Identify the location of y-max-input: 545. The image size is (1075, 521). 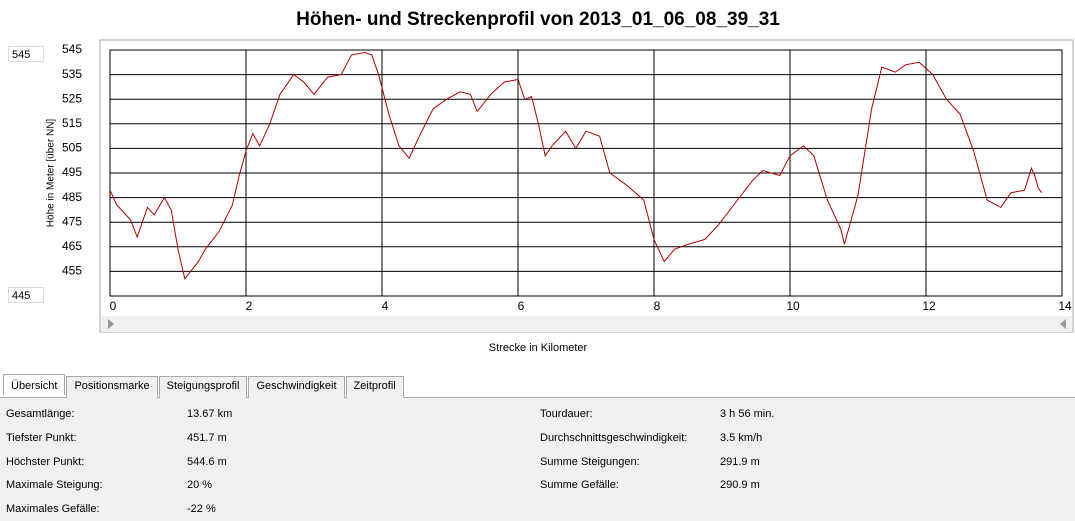
(26, 54).